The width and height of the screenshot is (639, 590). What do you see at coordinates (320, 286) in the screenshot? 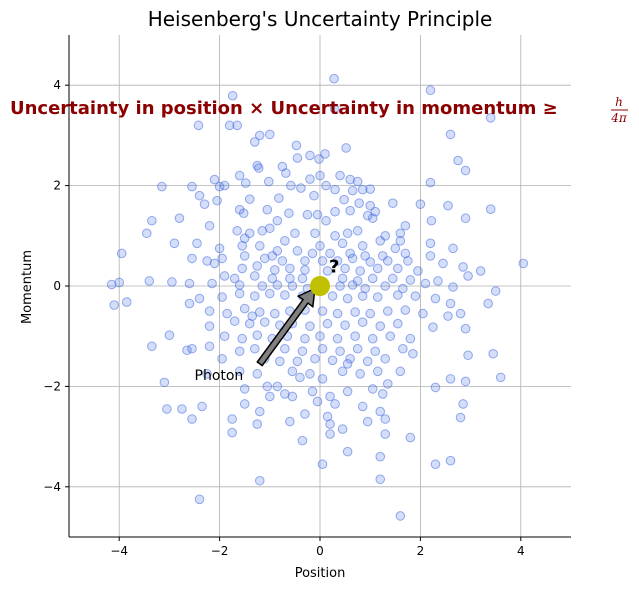
I see `particle` at bounding box center [320, 286].